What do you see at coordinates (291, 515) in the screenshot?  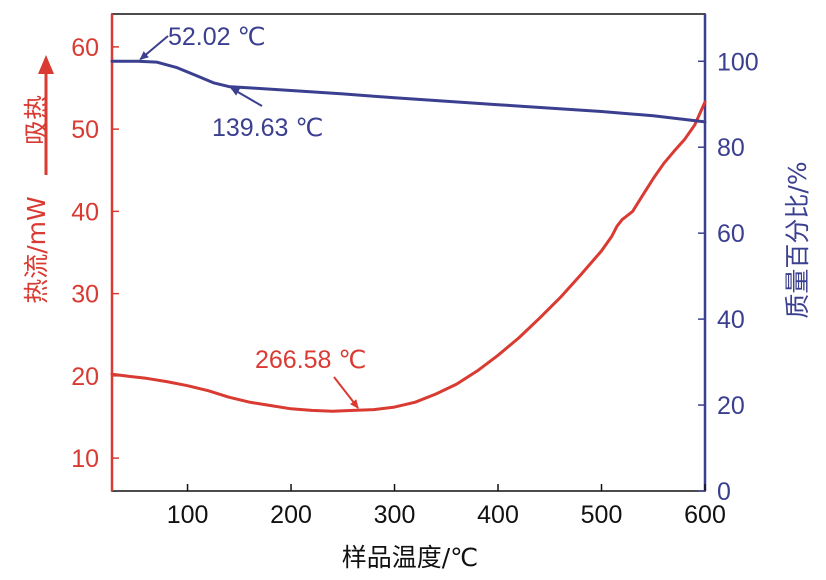 I see `x-tick-label: 200` at bounding box center [291, 515].